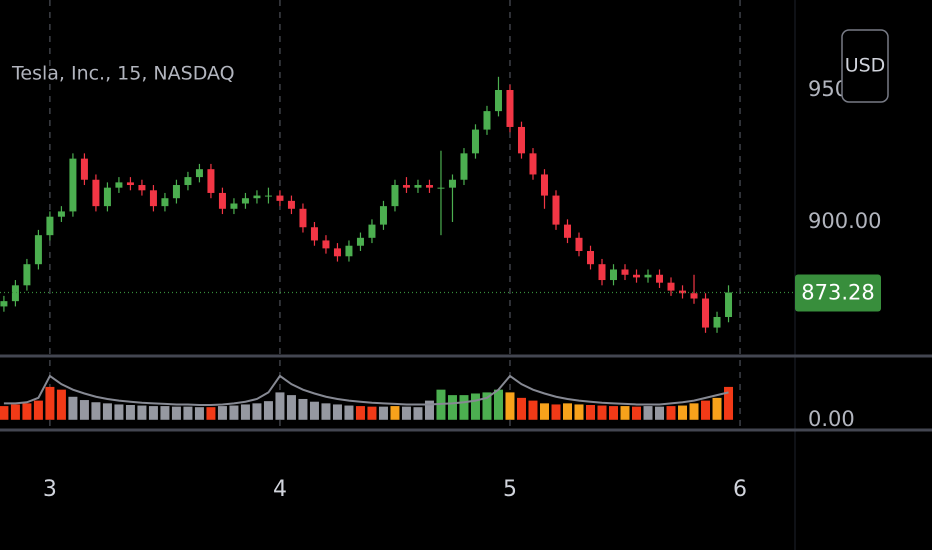 Image resolution: width=932 pixels, height=550 pixels. I want to click on last-price-box, so click(838, 293).